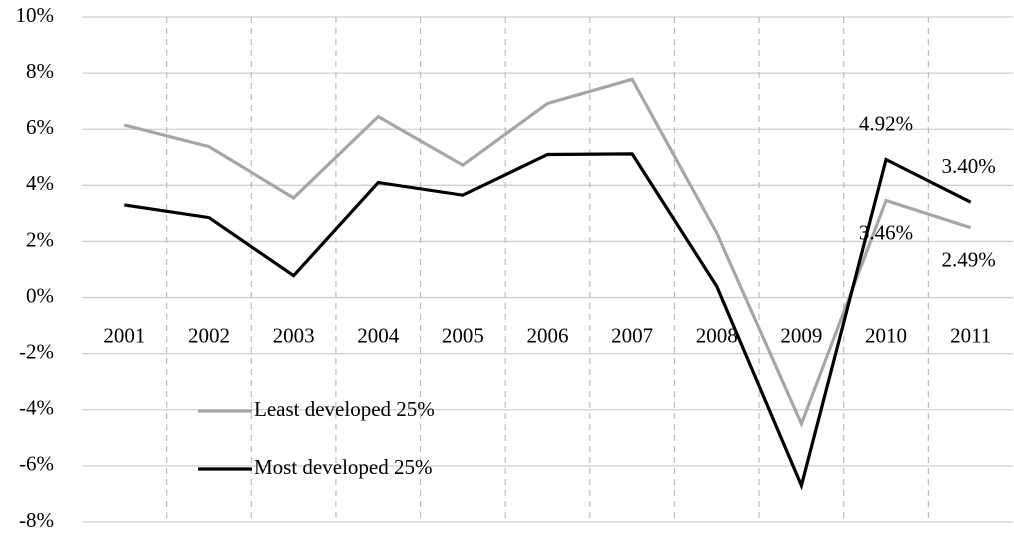  What do you see at coordinates (294, 335) in the screenshot?
I see `x-tick-label: 2003` at bounding box center [294, 335].